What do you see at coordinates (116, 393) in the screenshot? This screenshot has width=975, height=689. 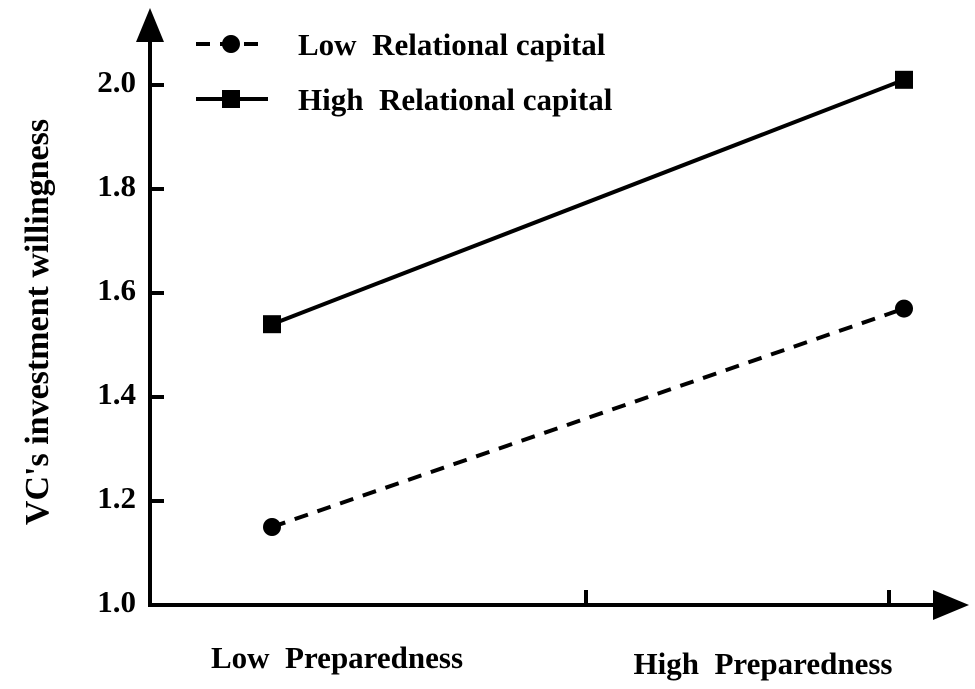 I see `y-tick-label: 1.4` at bounding box center [116, 393].